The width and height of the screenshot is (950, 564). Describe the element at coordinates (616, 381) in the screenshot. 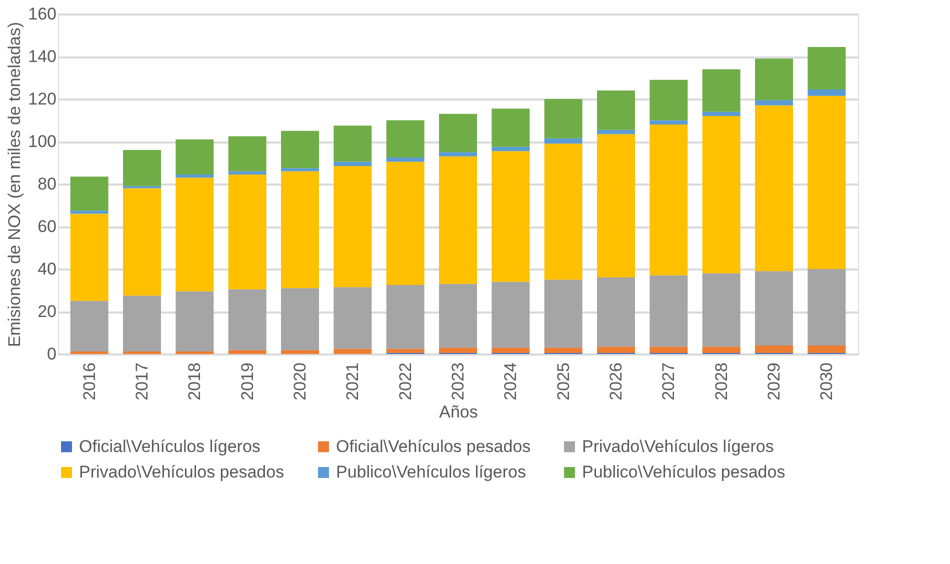

I see `x-tick-label: 2026` at that location.